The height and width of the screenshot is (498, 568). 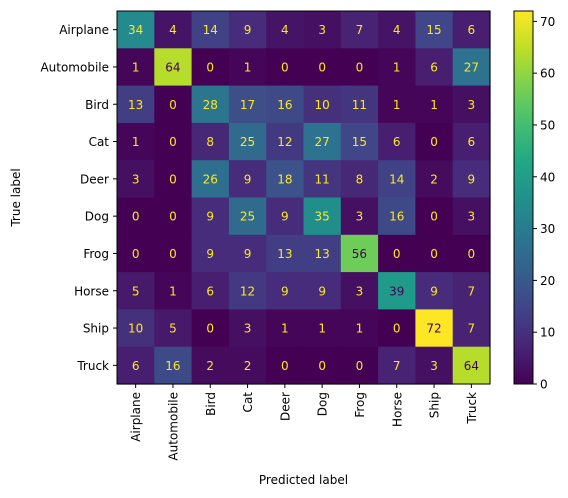 What do you see at coordinates (322, 30) in the screenshot?
I see `cell-value-label: 3` at bounding box center [322, 30].